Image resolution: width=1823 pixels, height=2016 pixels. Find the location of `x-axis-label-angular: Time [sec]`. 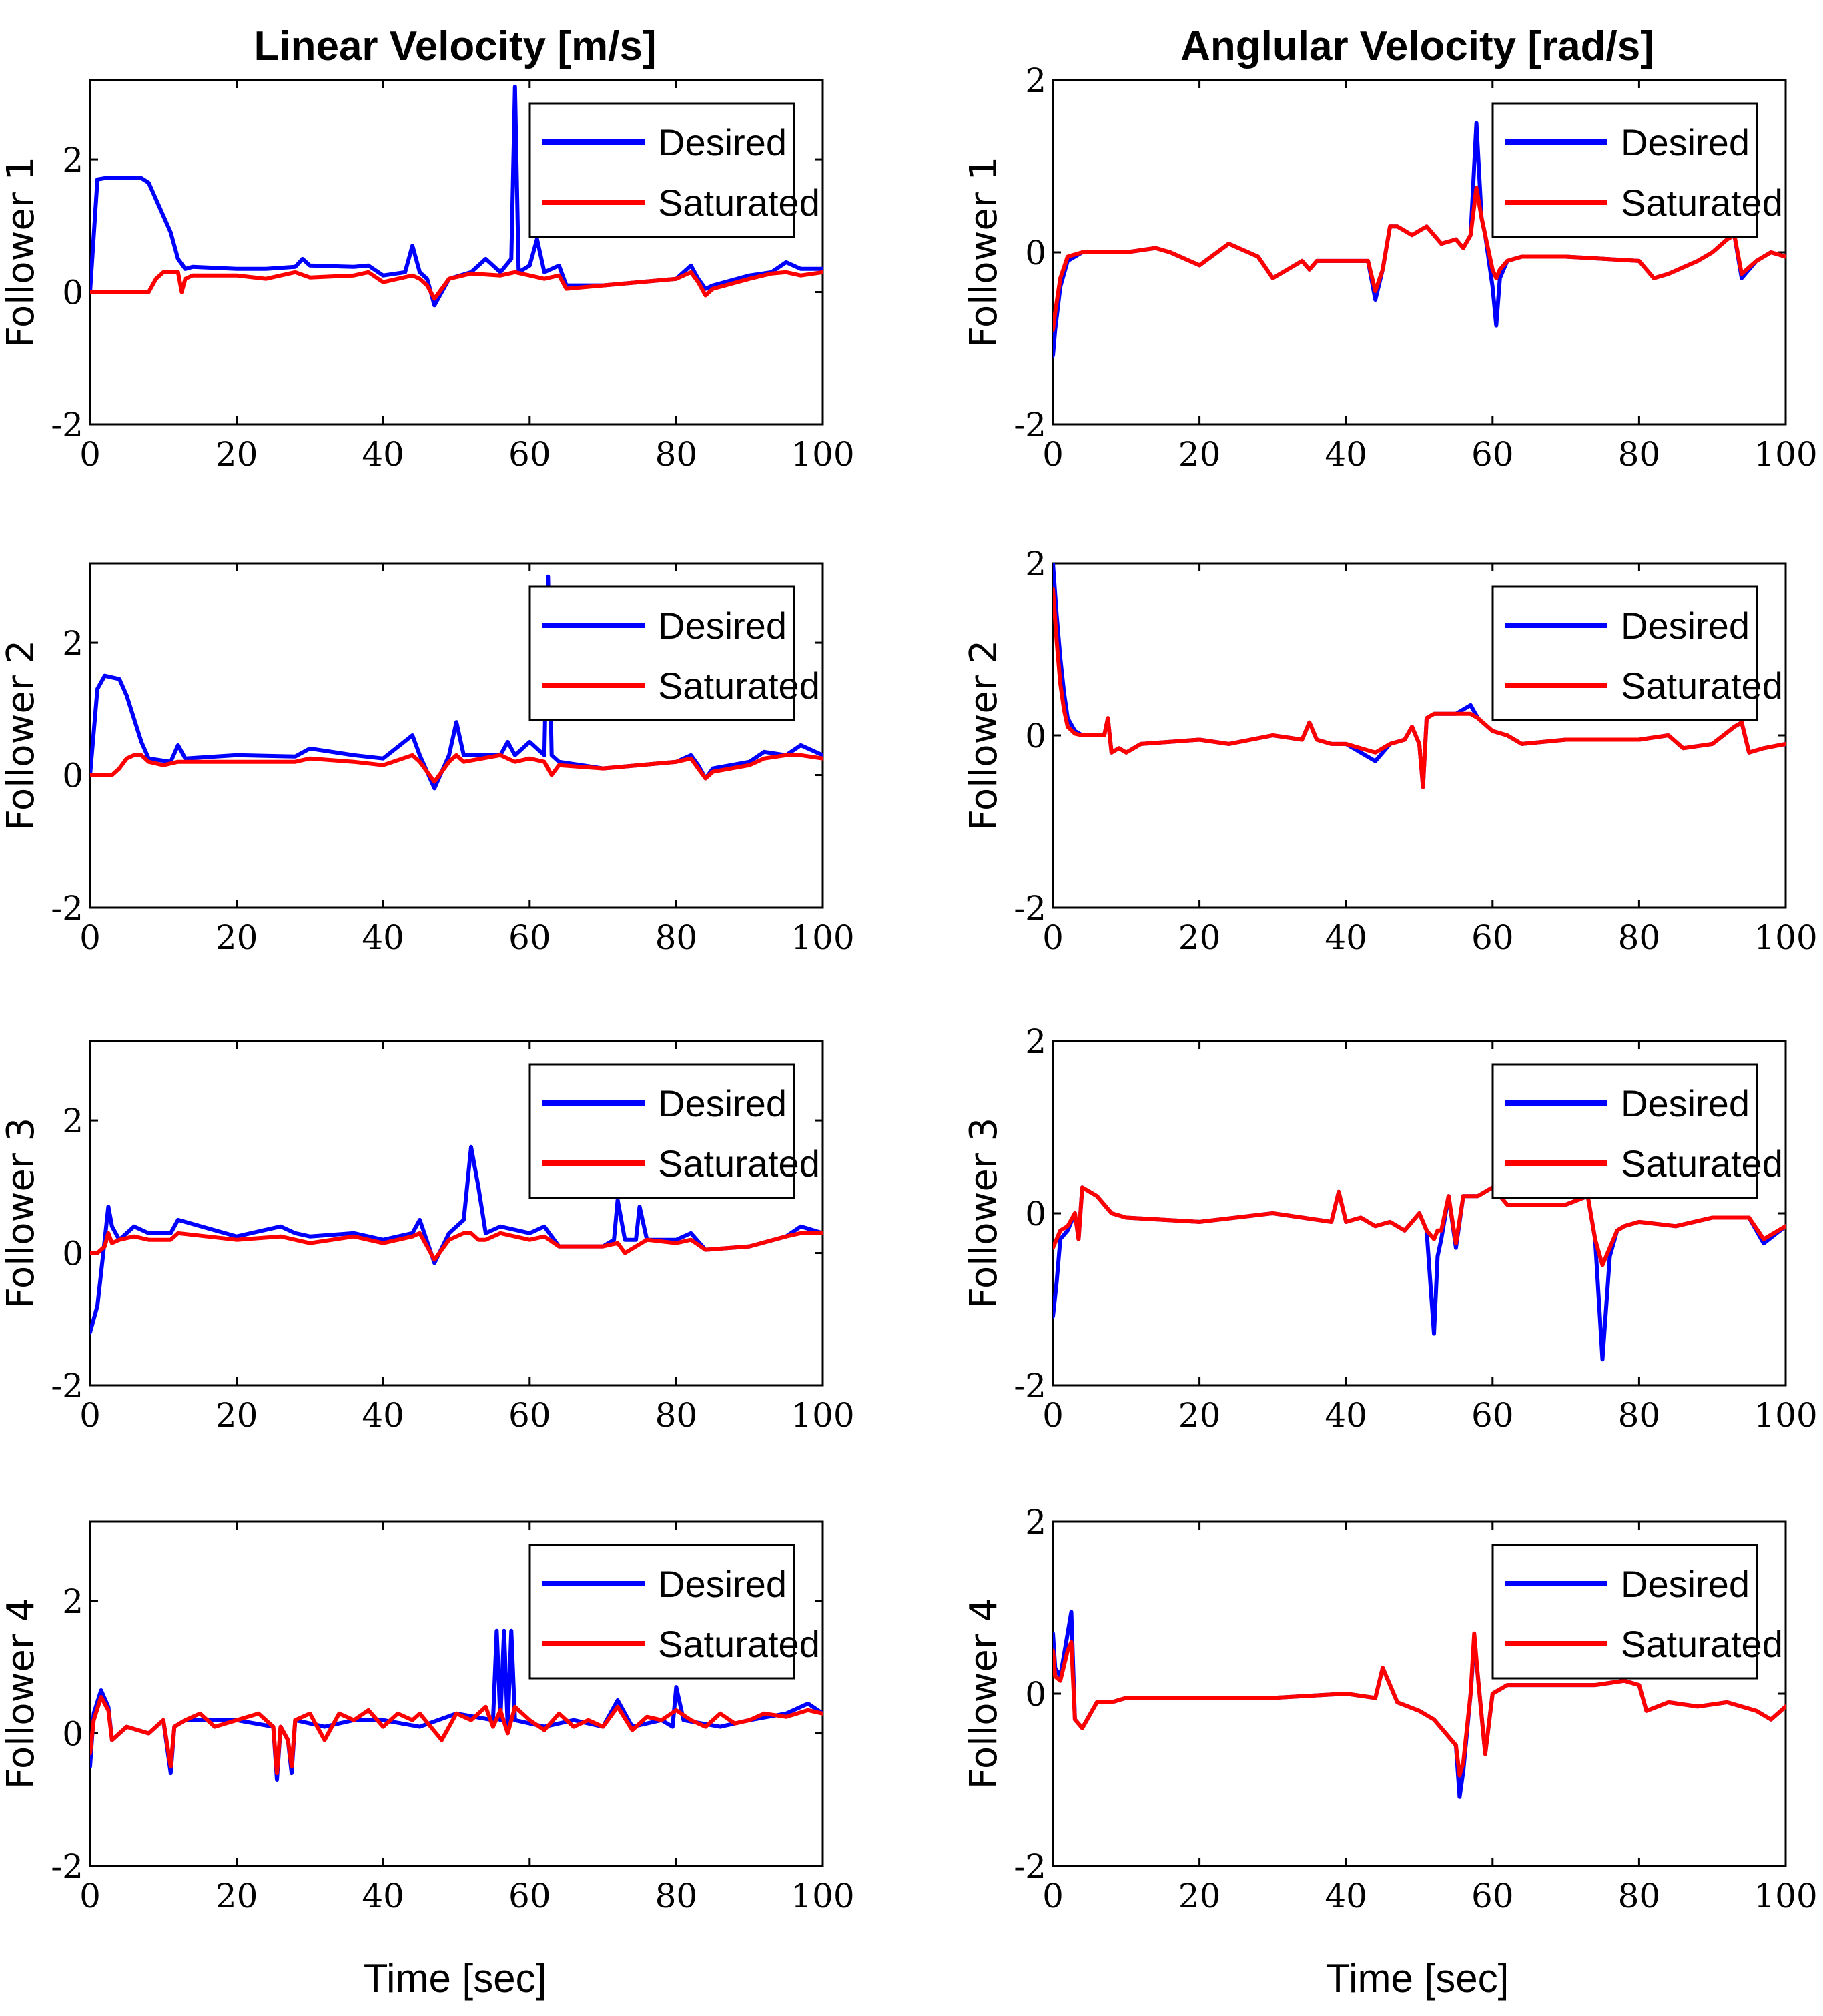

x-axis-label-angular: Time [sec] is located at coordinates (1417, 1978).